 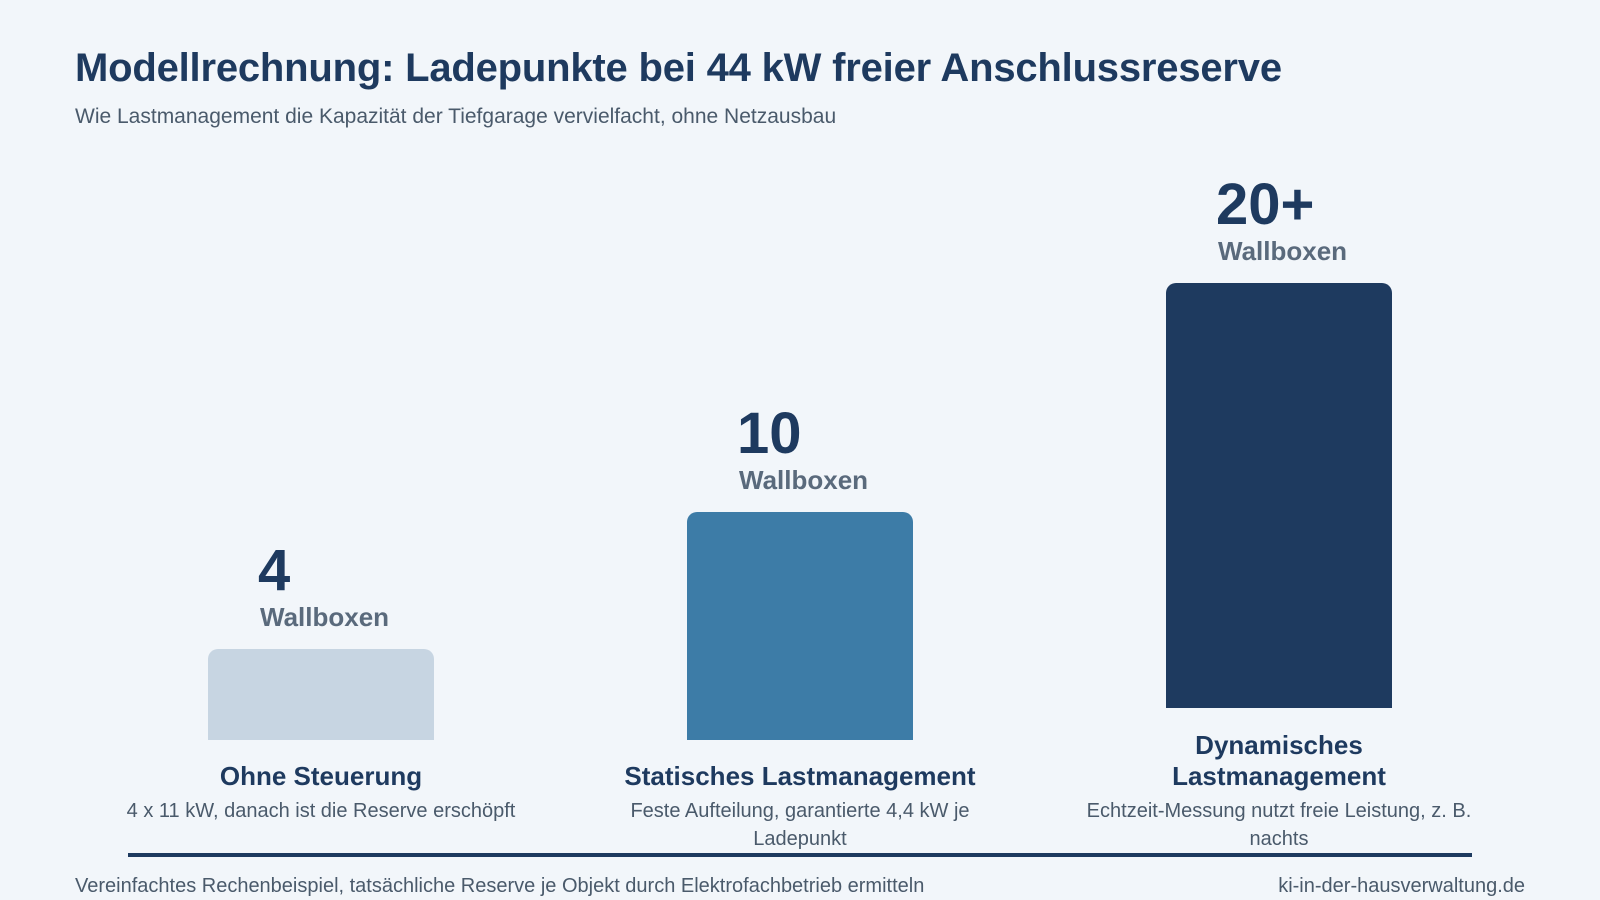 I want to click on source-link: ki-in-der-hausverwaltung.de, so click(x=1401, y=886).